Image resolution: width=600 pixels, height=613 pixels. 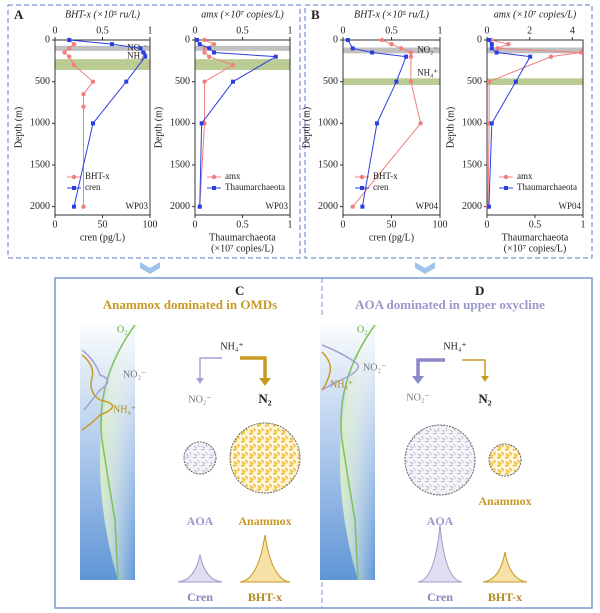 I want to click on anammox-cell, so click(x=505, y=460).